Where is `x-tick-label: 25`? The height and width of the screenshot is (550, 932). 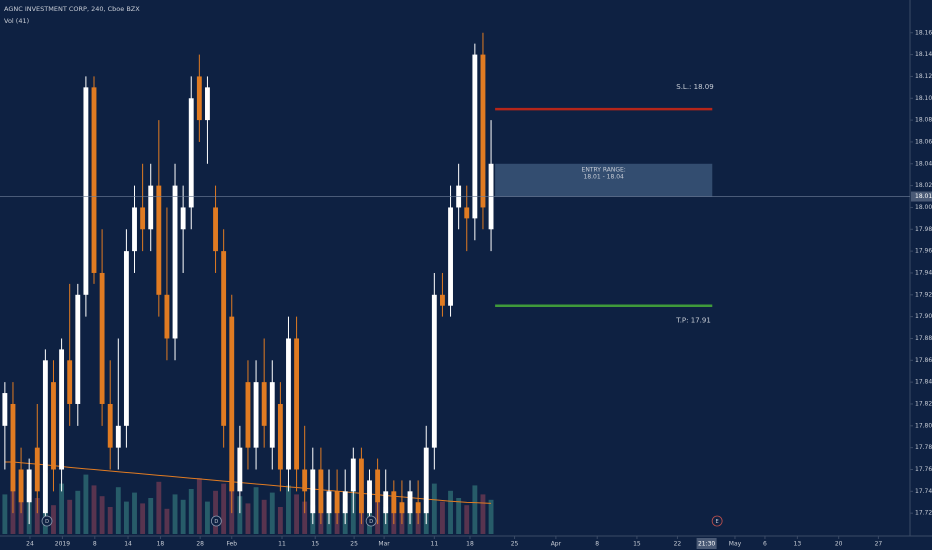 x-tick-label: 25 is located at coordinates (515, 544).